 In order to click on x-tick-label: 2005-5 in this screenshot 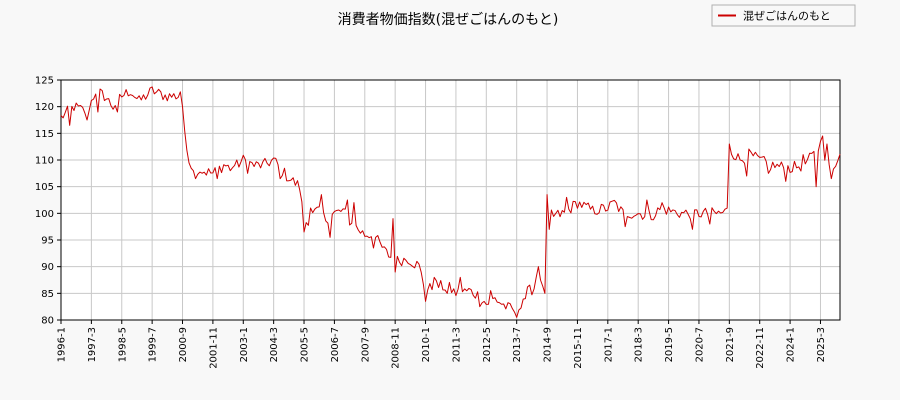, I will do `click(305, 344)`.